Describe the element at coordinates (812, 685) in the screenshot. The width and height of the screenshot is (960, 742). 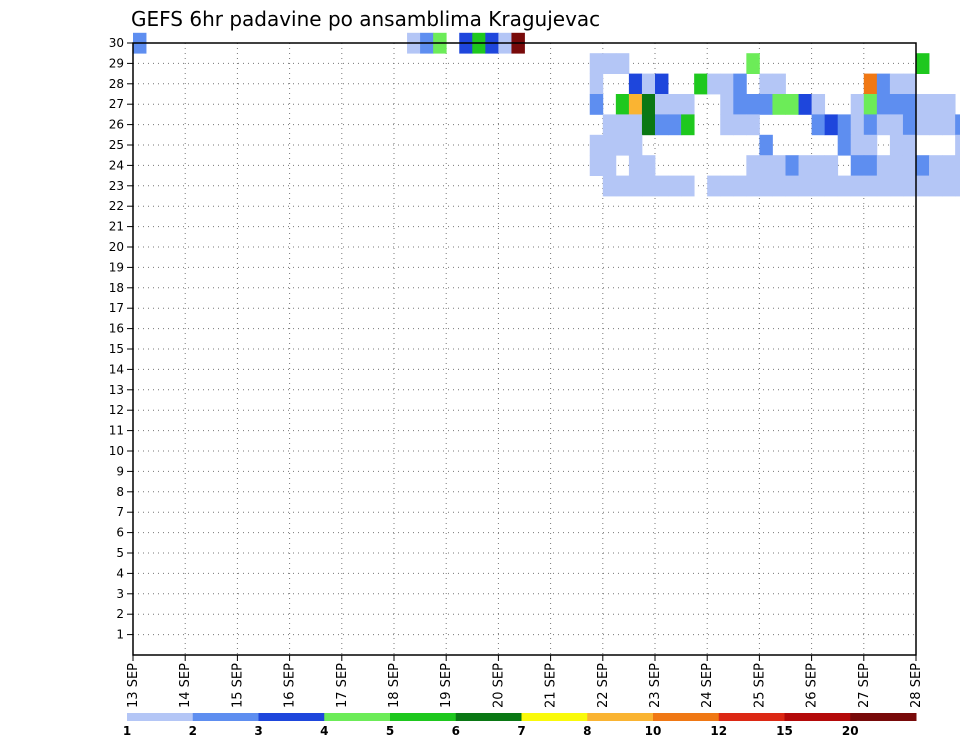
I see `x-tick-label: 26 SEP` at that location.